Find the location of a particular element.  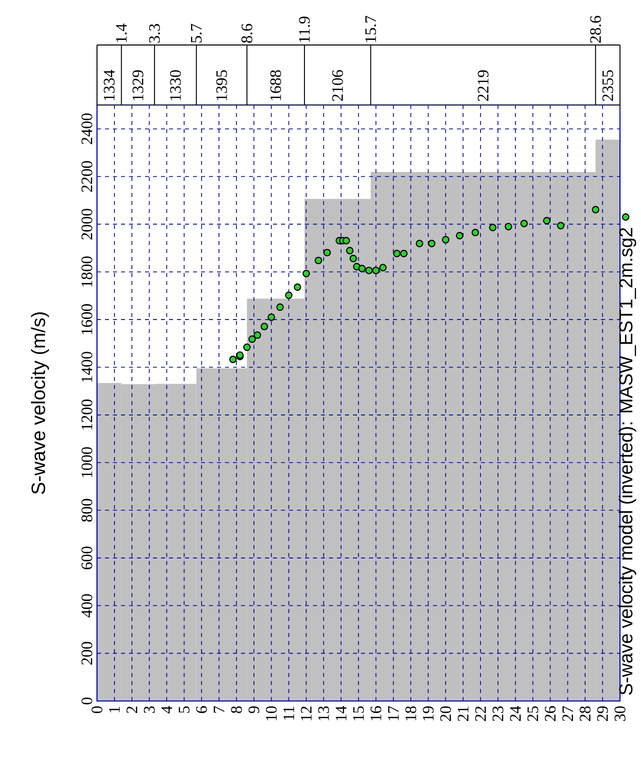

x-tick-label: 26 is located at coordinates (550, 713).